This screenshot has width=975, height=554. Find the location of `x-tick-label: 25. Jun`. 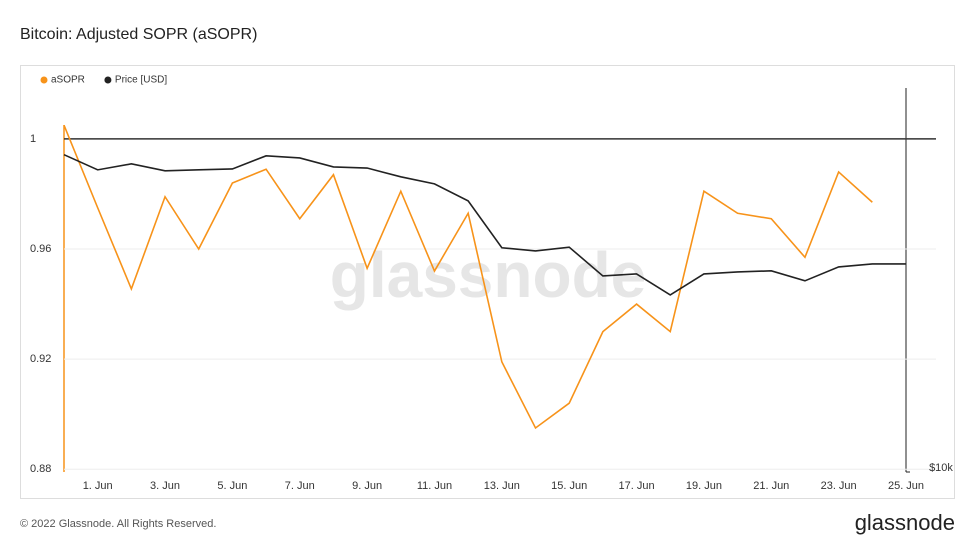

x-tick-label: 25. Jun is located at coordinates (906, 486).